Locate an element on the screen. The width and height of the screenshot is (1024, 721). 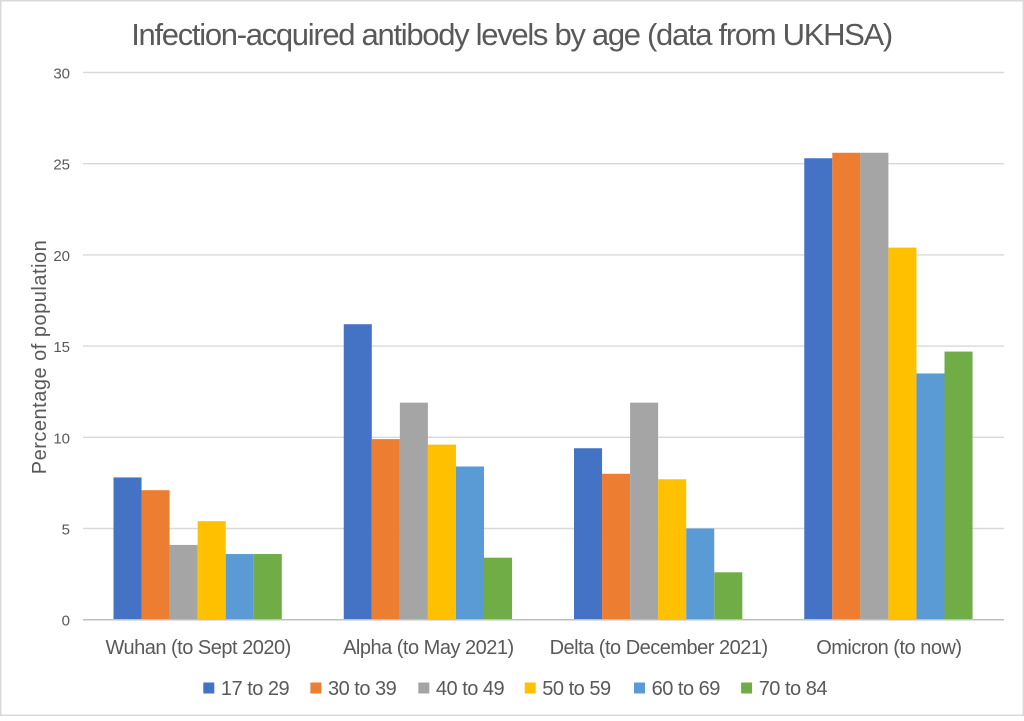
svg-text: 0 is located at coordinates (66, 621).